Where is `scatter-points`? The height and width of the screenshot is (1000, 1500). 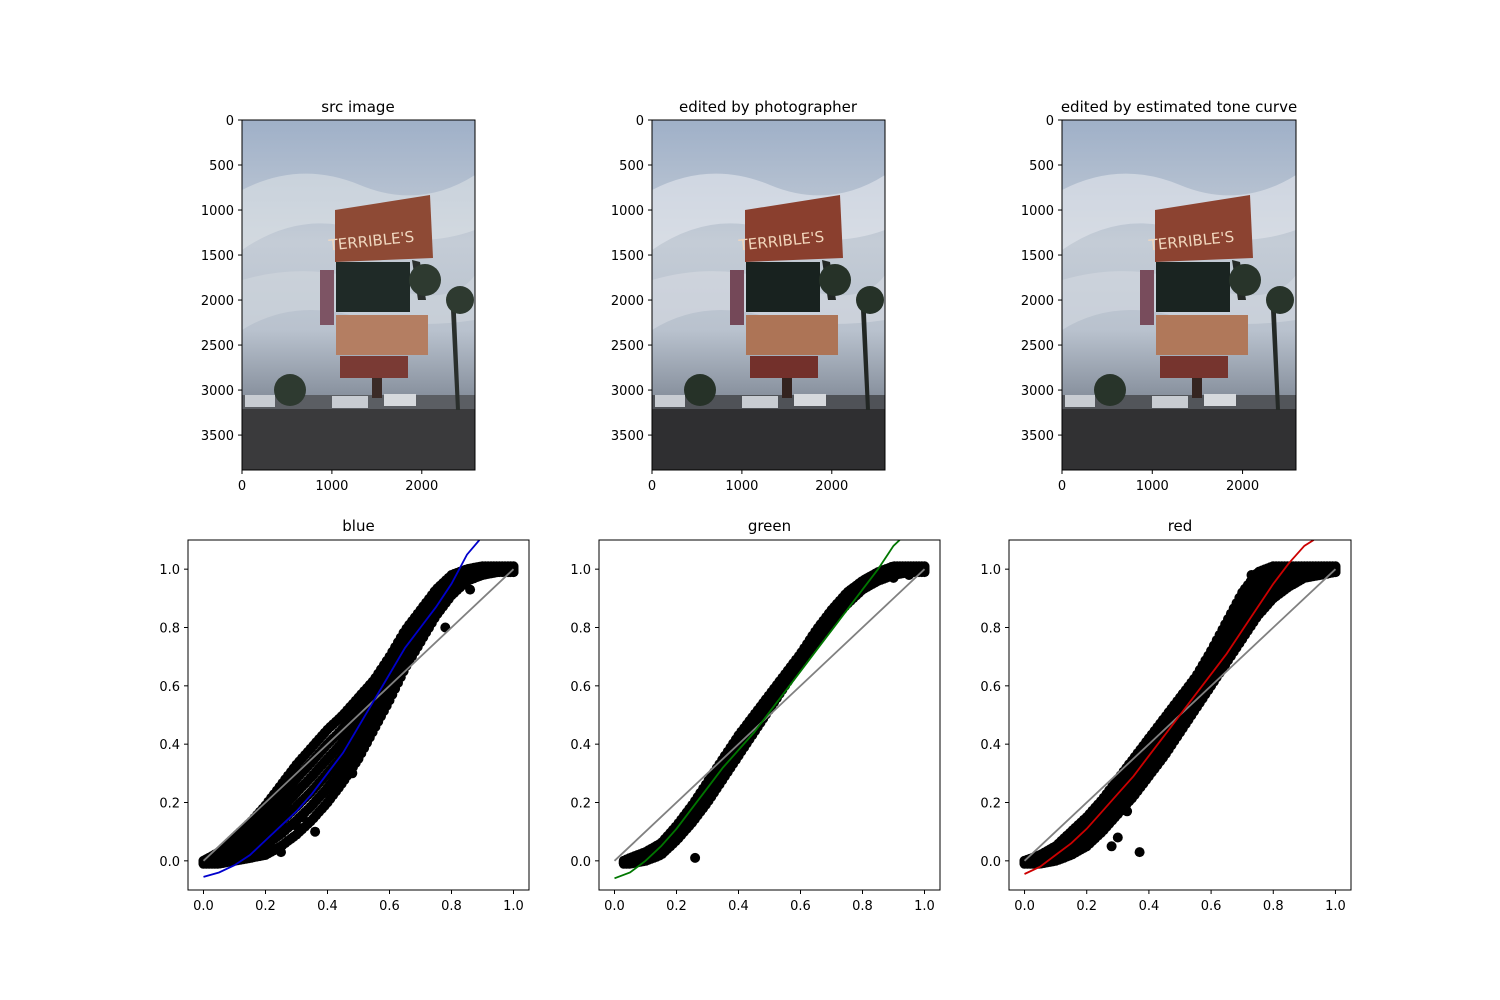 scatter-points is located at coordinates (1180, 715).